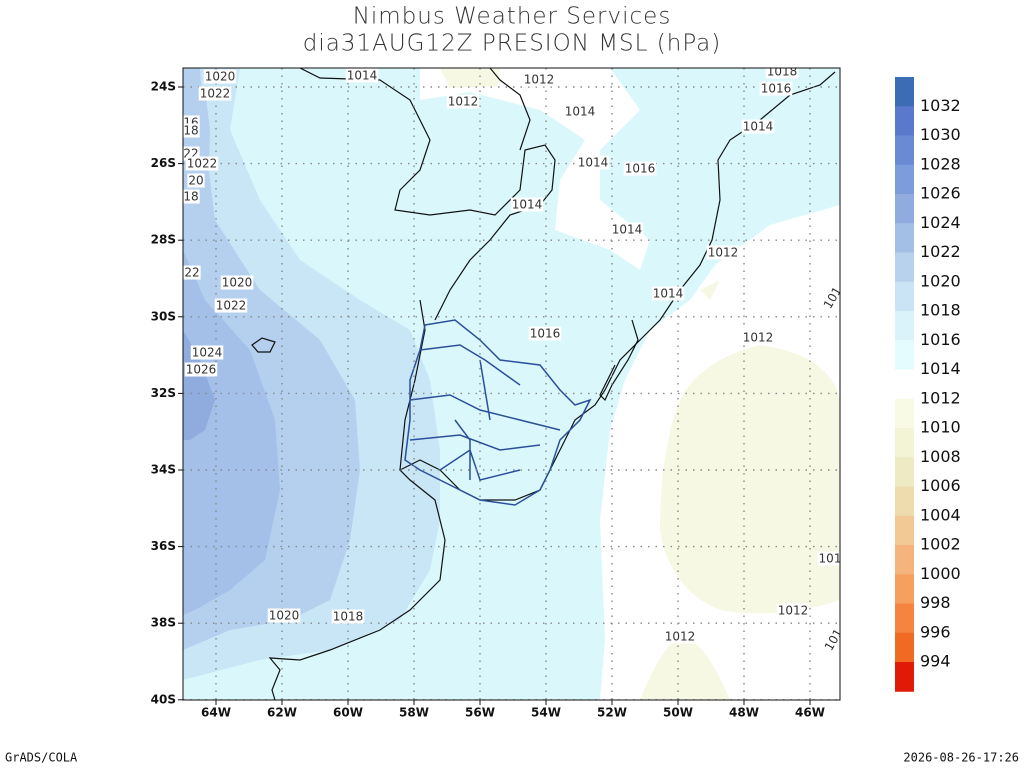 The image size is (1024, 768). What do you see at coordinates (940, 397) in the screenshot?
I see `colorbar-label: 1012` at bounding box center [940, 397].